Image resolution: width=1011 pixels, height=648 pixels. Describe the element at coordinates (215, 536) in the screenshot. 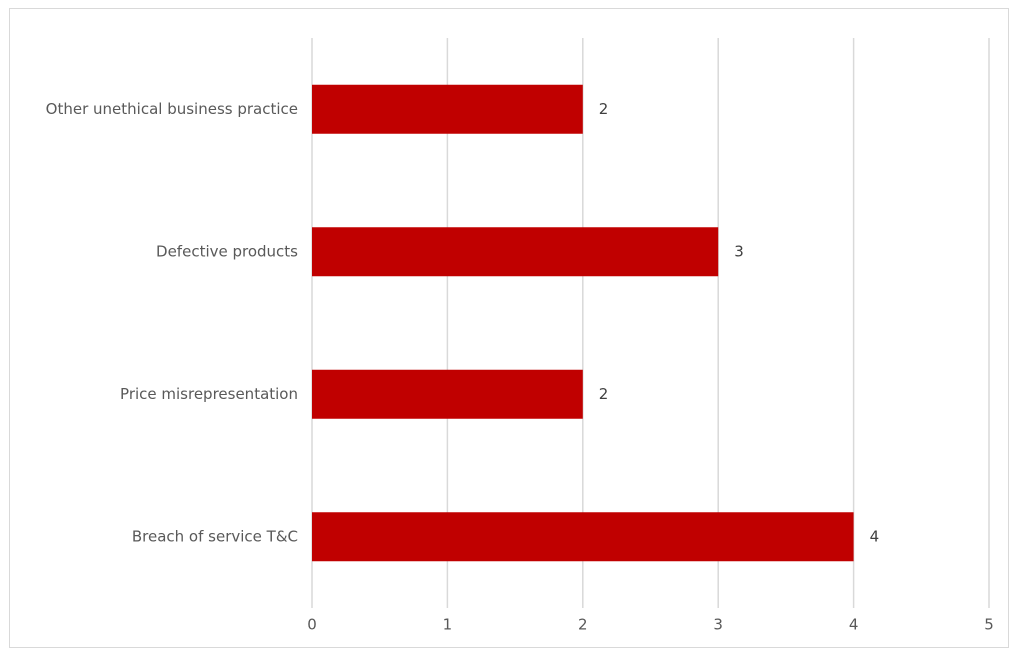

I see `category-label: Breach of service T&C` at that location.